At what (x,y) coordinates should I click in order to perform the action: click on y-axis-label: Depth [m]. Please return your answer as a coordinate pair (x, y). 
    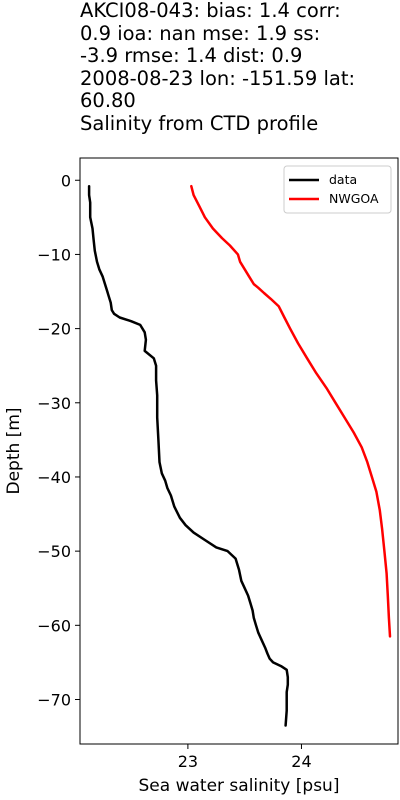
    Looking at the image, I should click on (14, 450).